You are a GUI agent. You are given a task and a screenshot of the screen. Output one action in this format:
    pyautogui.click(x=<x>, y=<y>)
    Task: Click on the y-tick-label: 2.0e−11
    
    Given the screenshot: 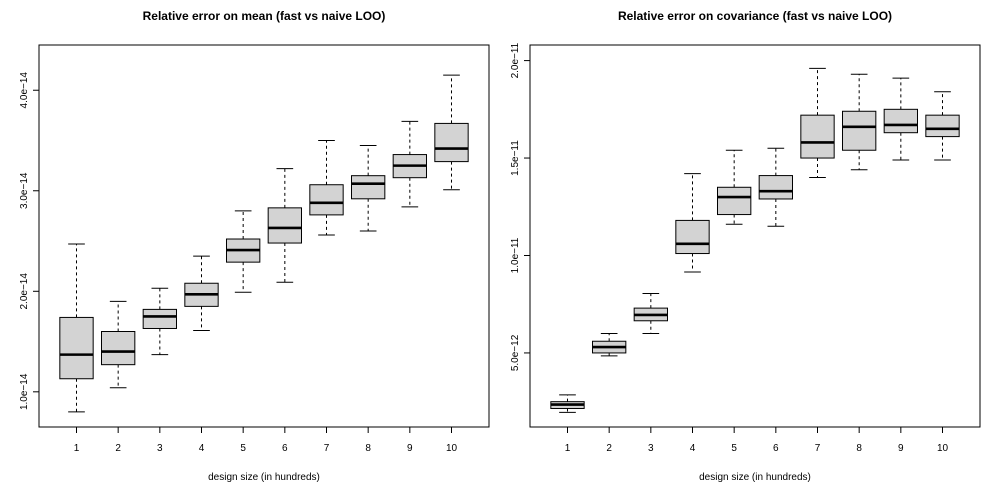 What is the action you would take?
    pyautogui.click(x=515, y=60)
    